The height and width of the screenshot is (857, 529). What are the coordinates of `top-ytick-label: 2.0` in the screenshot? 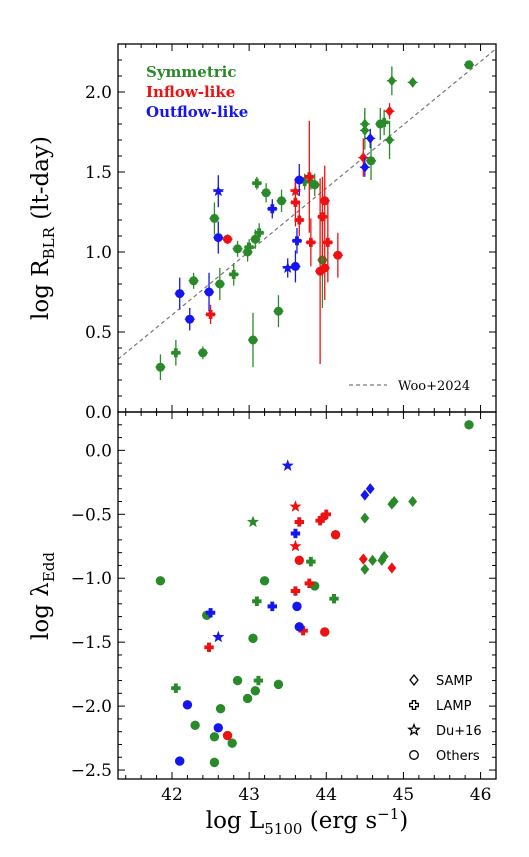 It's located at (98, 93).